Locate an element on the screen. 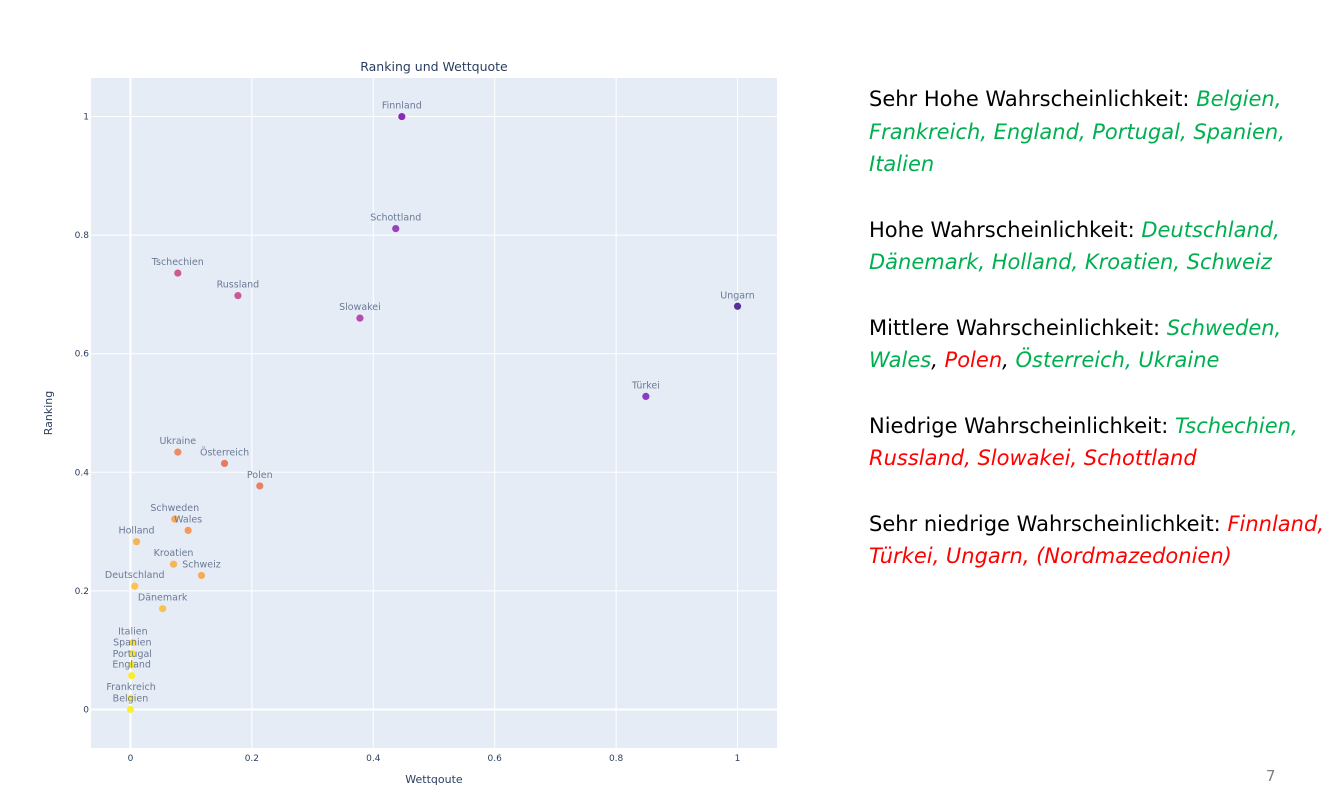 This screenshot has width=1337, height=805. x-tick-label: 0.8 is located at coordinates (616, 759).